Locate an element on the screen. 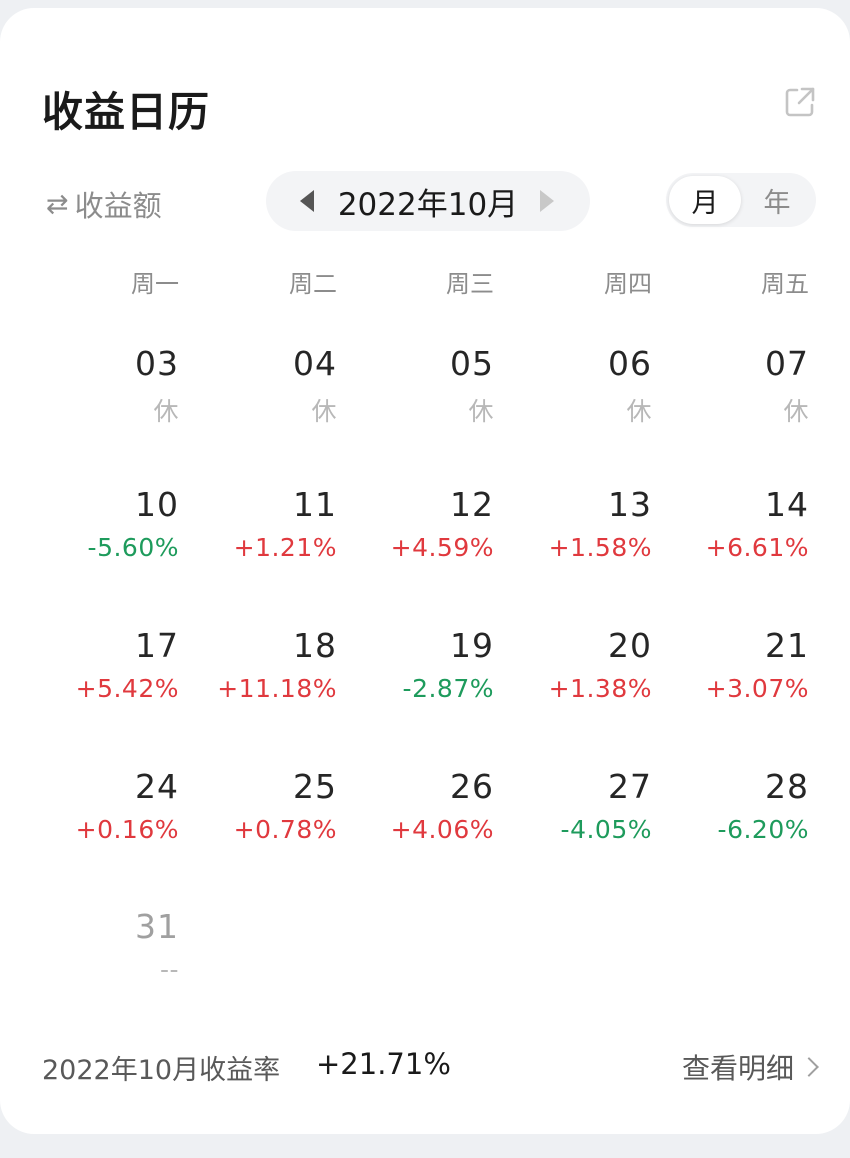 This screenshot has width=850, height=1158. day-number: 31 is located at coordinates (157, 926).